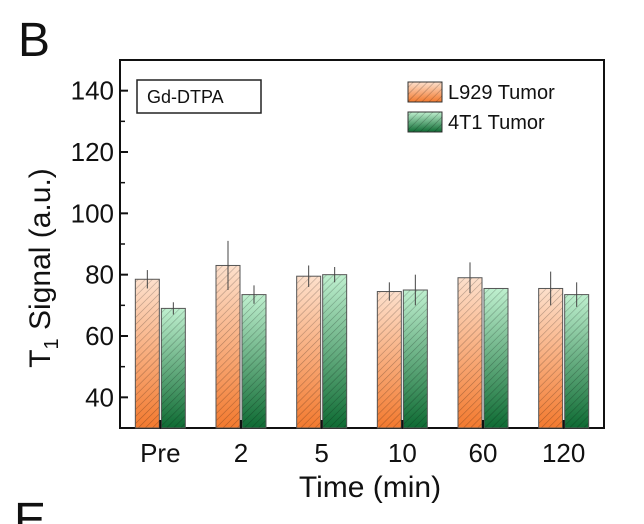 The image size is (644, 524). What do you see at coordinates (40, 358) in the screenshot?
I see `y-axis-title-main: T` at bounding box center [40, 358].